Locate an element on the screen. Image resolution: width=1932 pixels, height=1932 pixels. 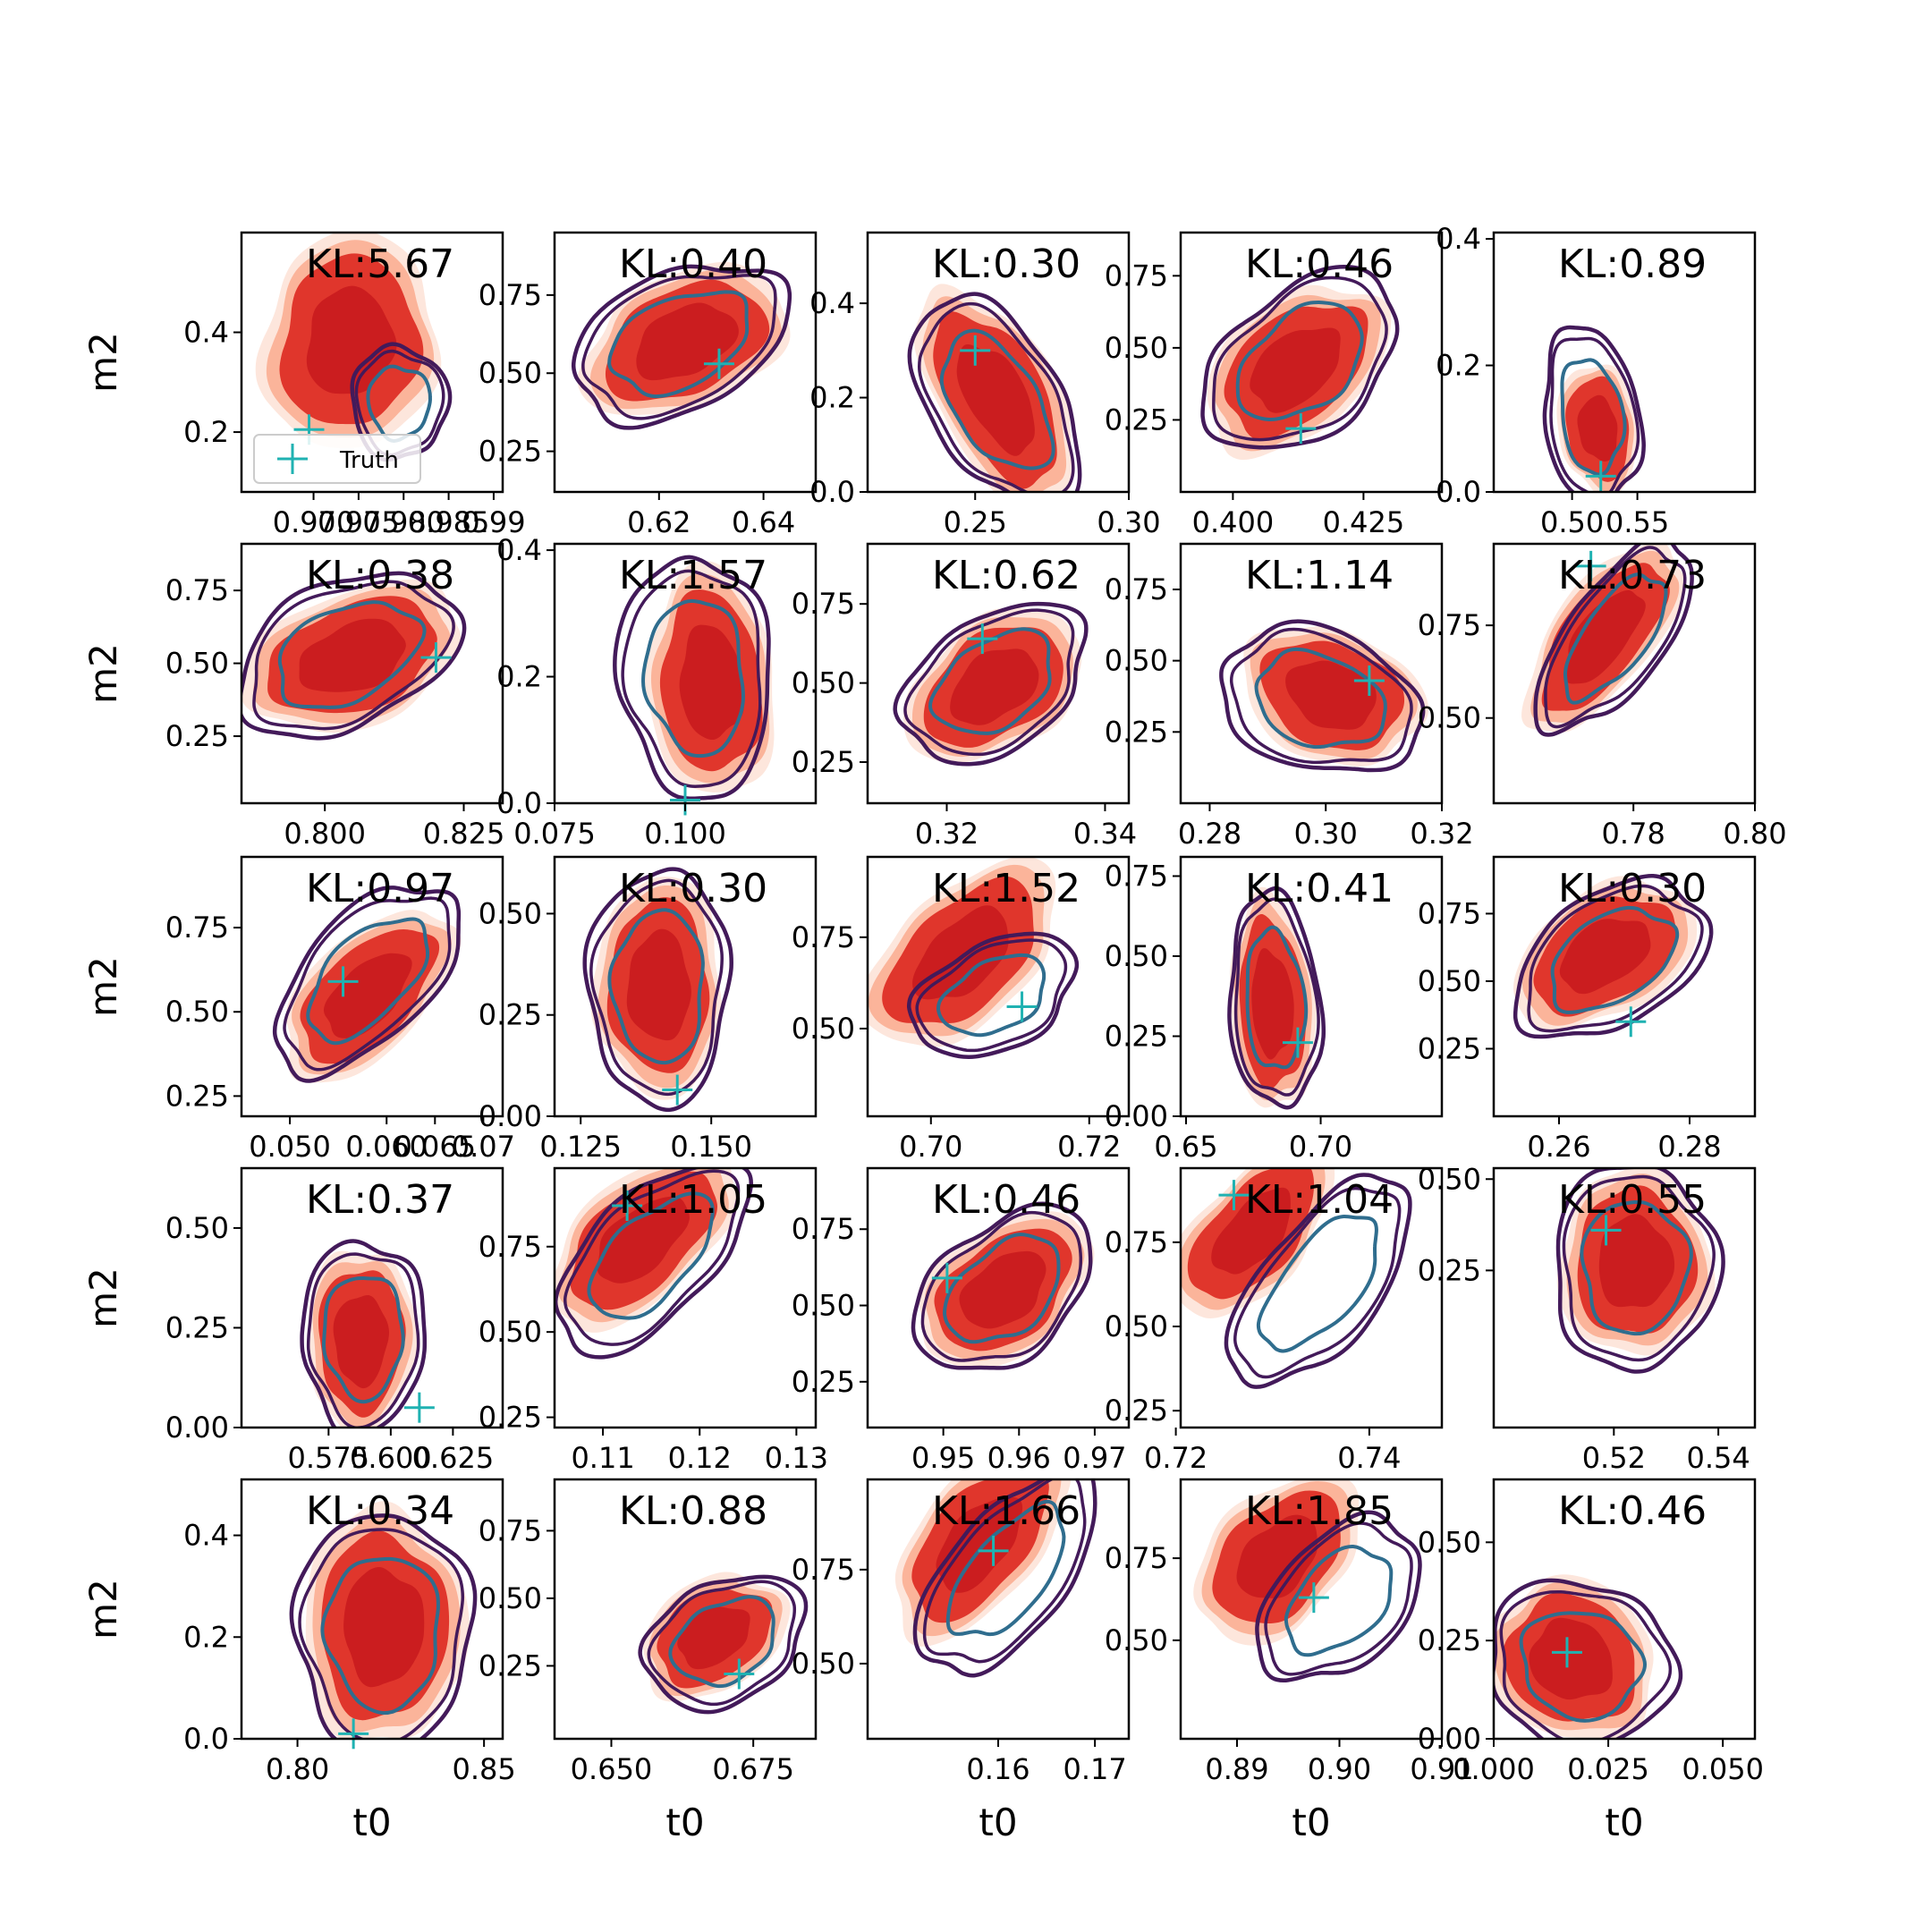
x-tick-label: 0.28 is located at coordinates (1689, 1147).